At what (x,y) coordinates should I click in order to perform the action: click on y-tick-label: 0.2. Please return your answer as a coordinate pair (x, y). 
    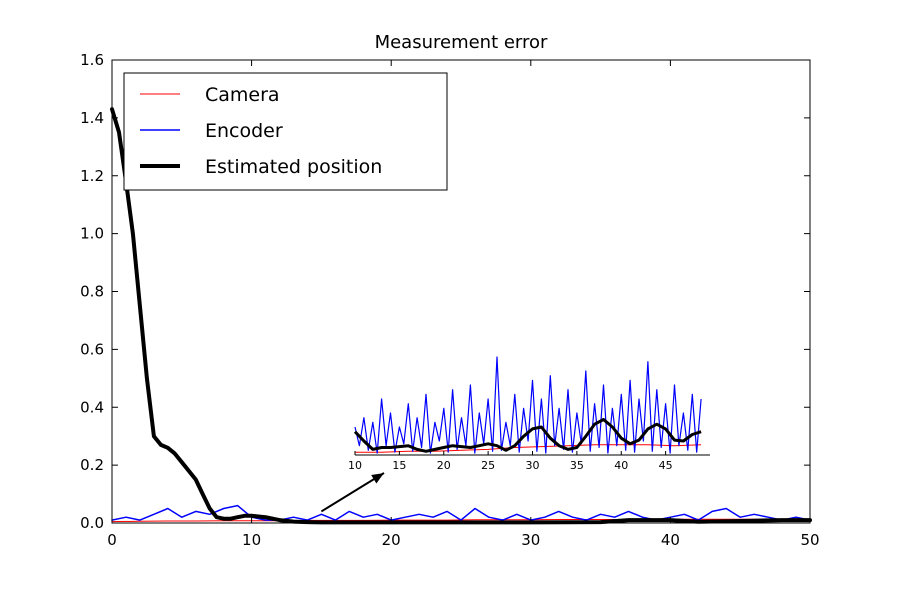
    Looking at the image, I should click on (92, 465).